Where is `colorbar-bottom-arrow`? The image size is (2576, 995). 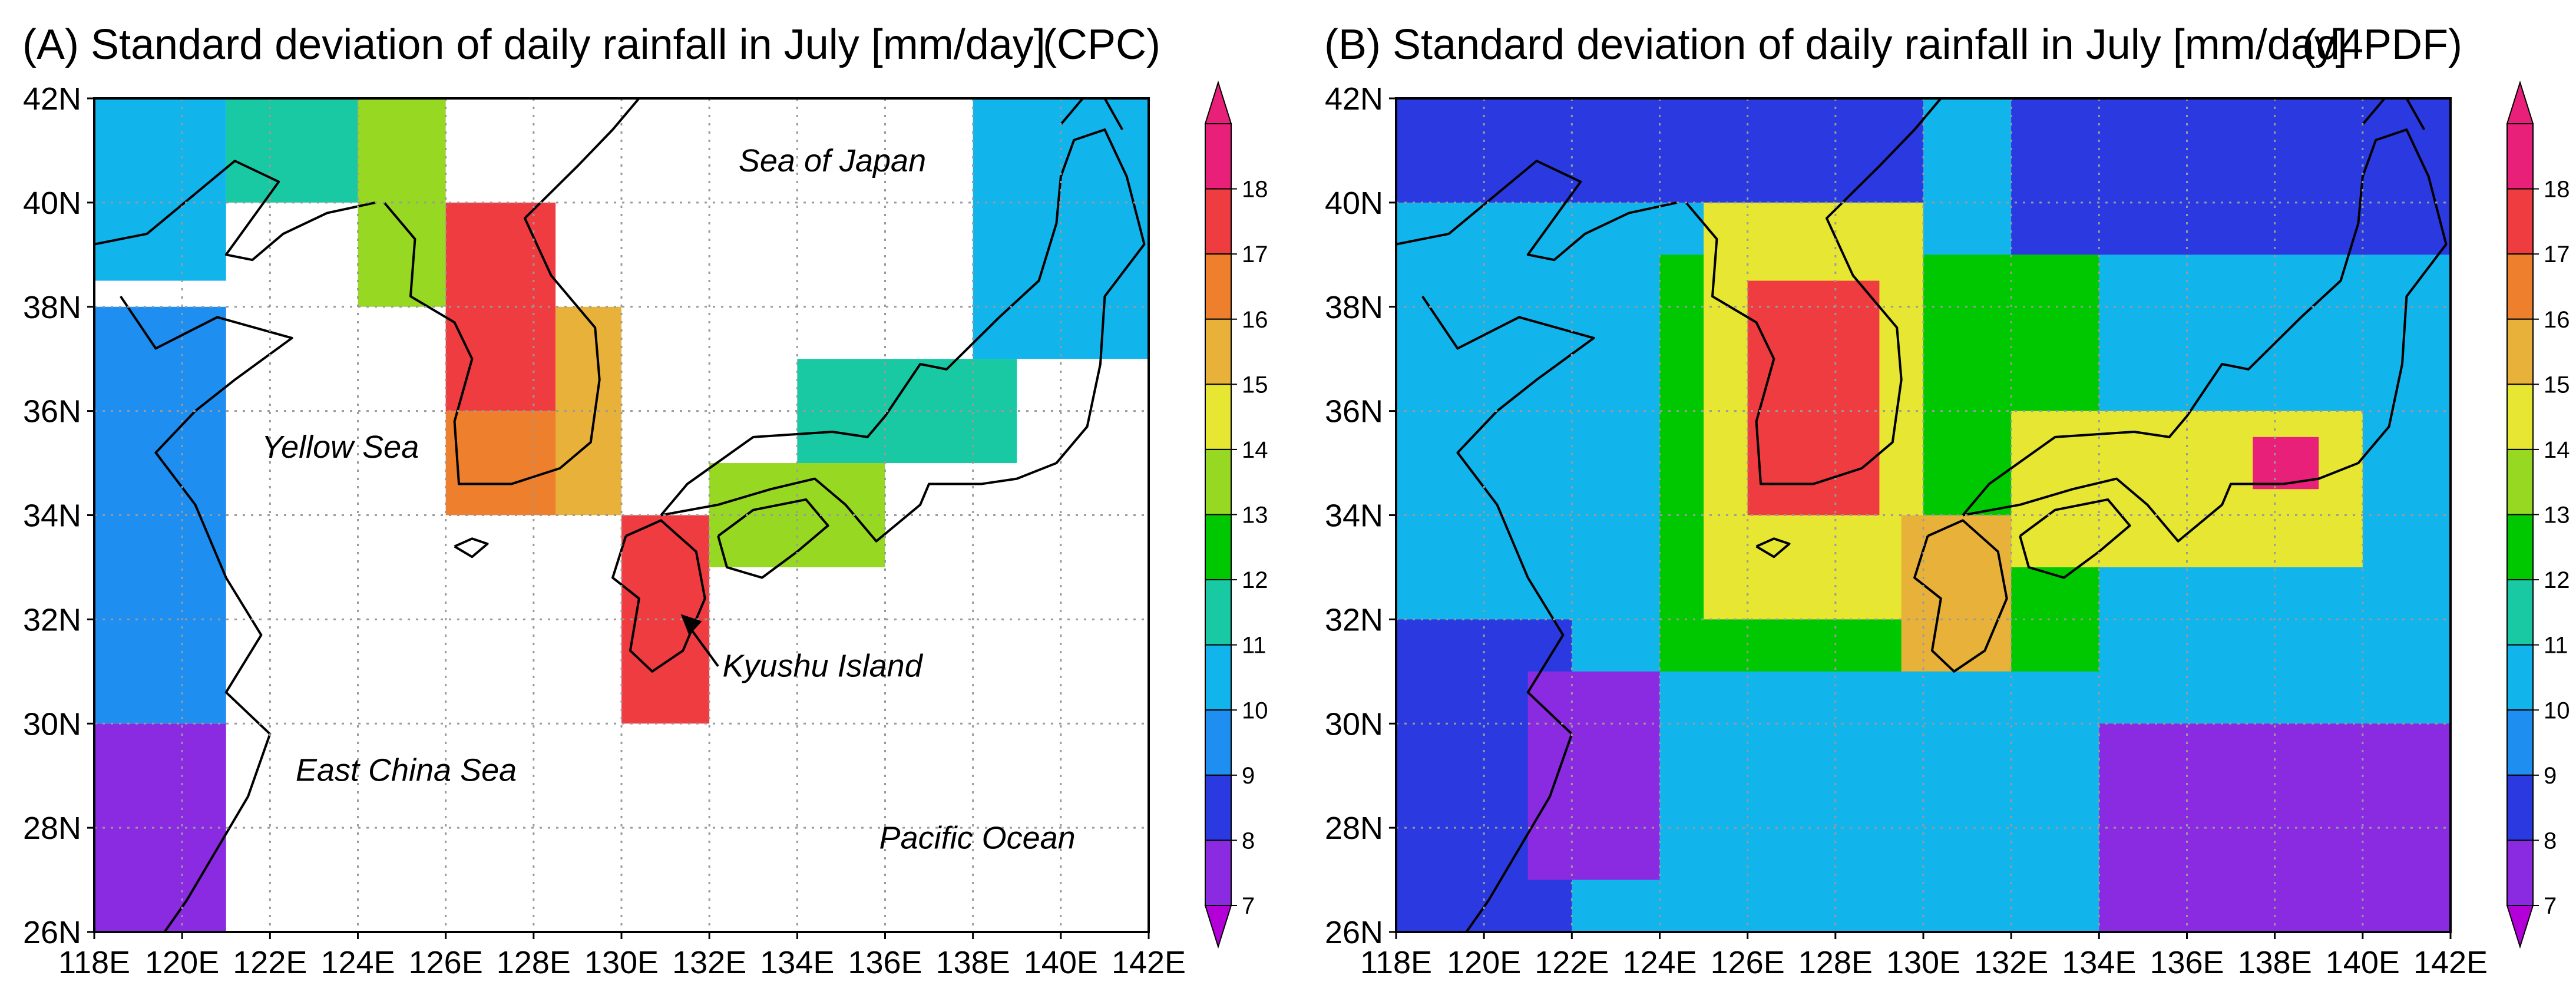
colorbar-bottom-arrow is located at coordinates (1218, 927).